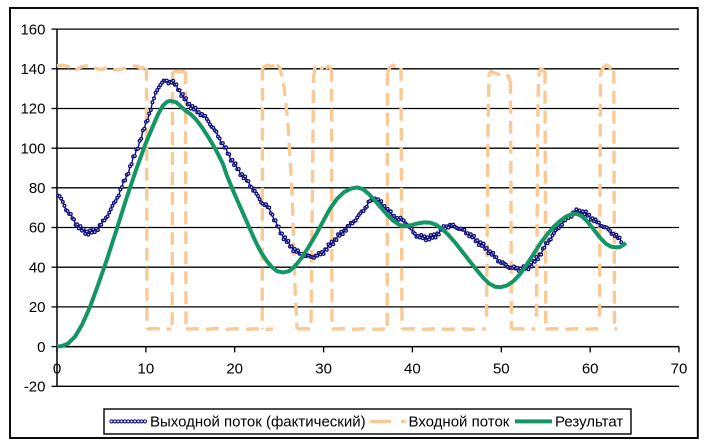  I want to click on svg-text: 30, so click(323, 369).